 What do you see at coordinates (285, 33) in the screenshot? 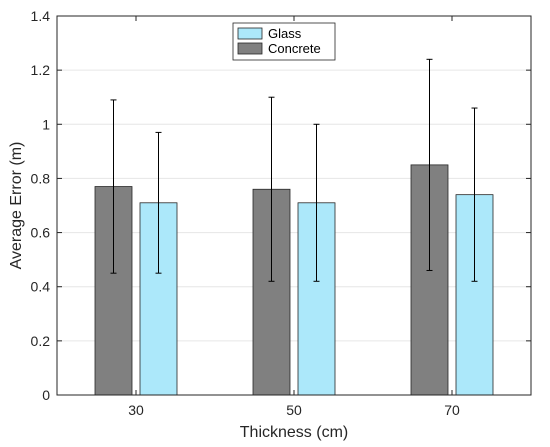
I see `legend-label-glass: Glass` at bounding box center [285, 33].